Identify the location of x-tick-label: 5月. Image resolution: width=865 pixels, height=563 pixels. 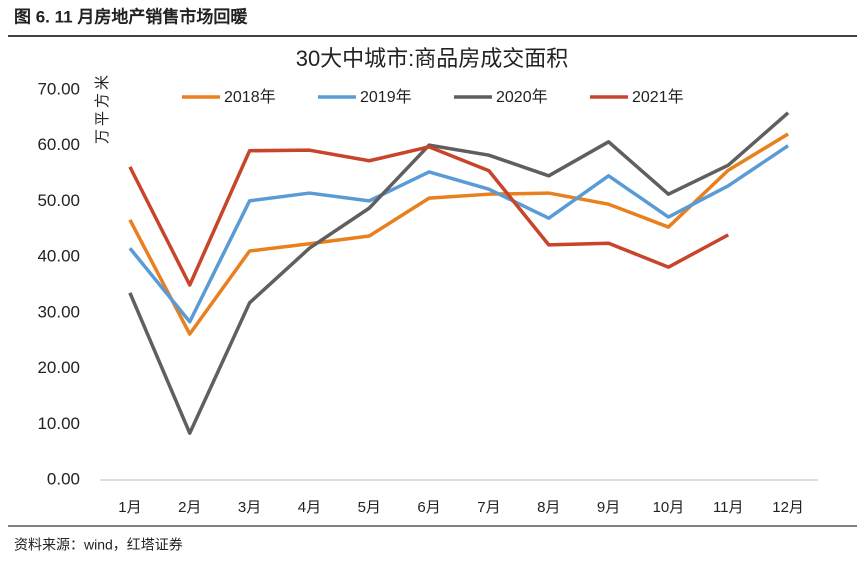
(369, 507).